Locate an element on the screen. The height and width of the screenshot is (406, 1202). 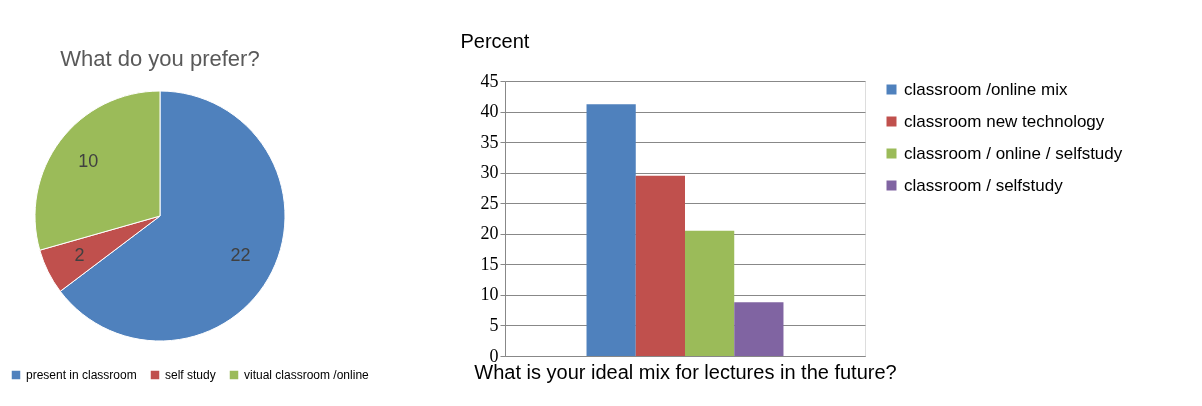
data-label: 22 is located at coordinates (240, 255).